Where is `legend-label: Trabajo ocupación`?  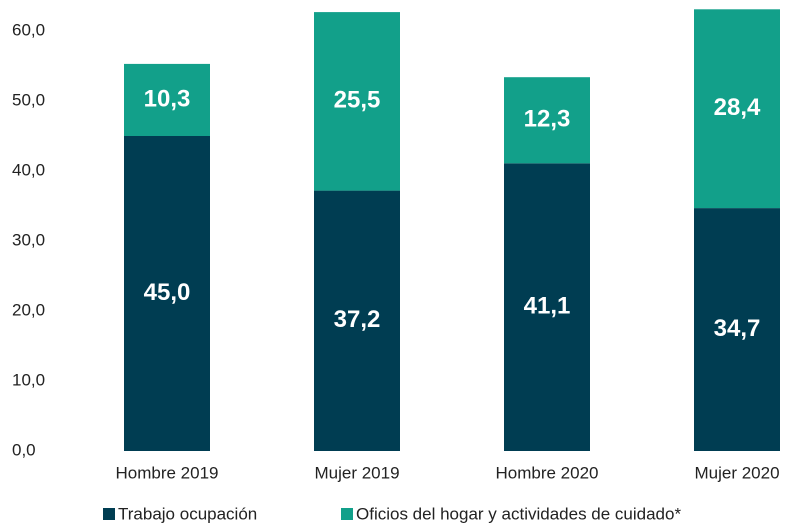
legend-label: Trabajo ocupación is located at coordinates (187, 513).